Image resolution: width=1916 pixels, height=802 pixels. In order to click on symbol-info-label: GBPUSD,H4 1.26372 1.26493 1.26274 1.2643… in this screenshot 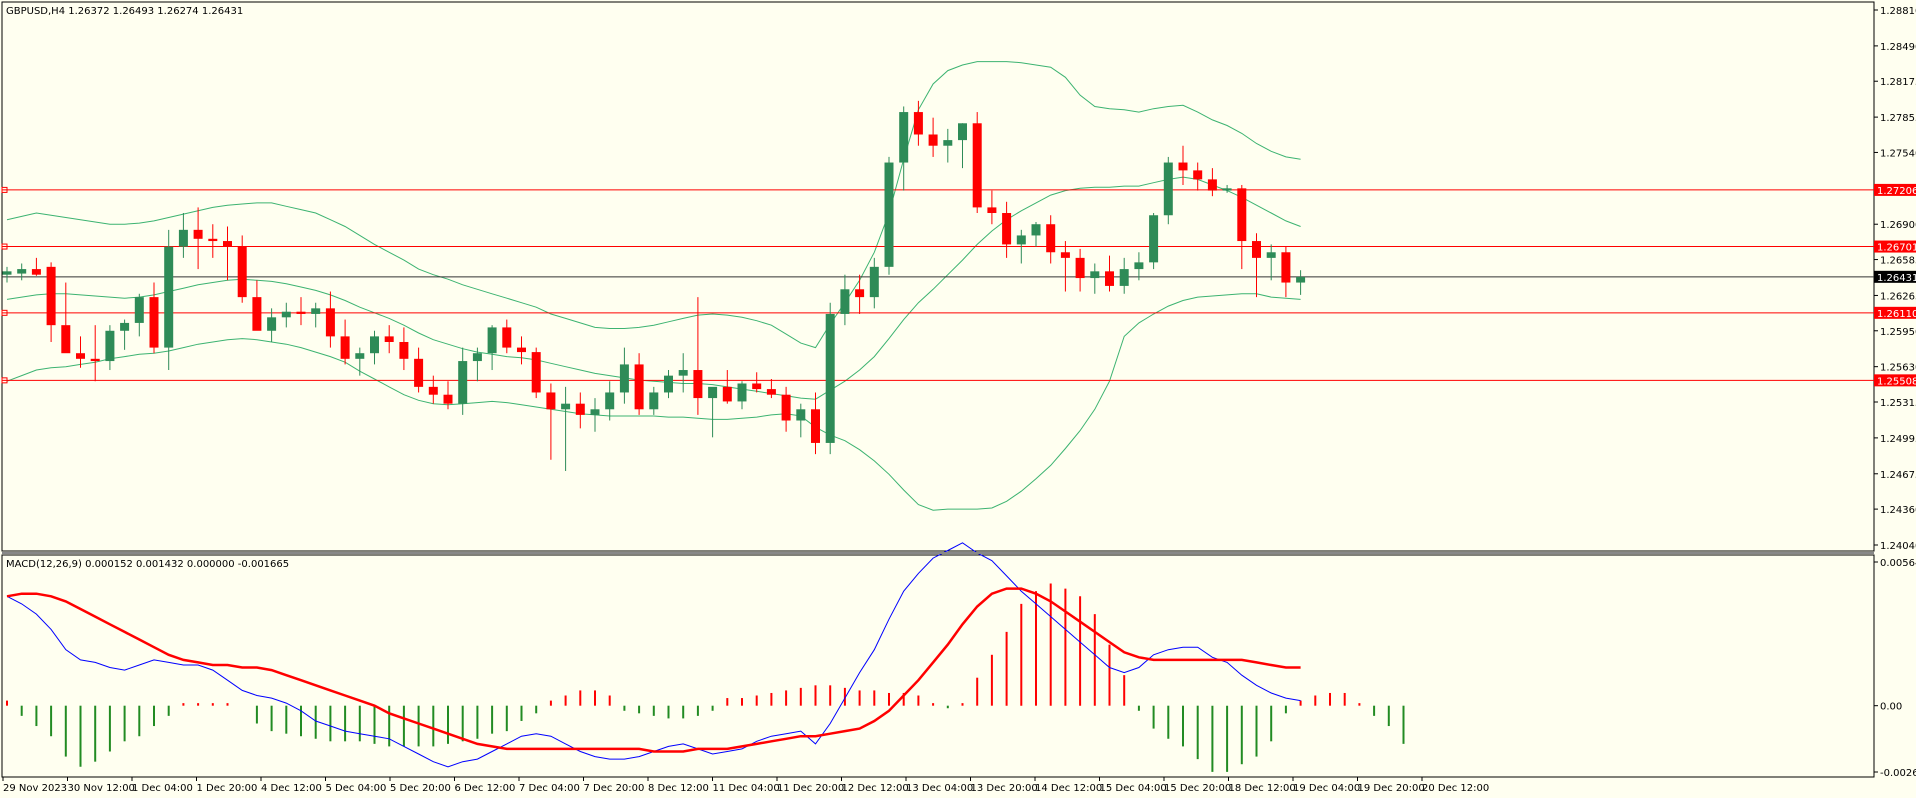, I will do `click(124, 11)`.